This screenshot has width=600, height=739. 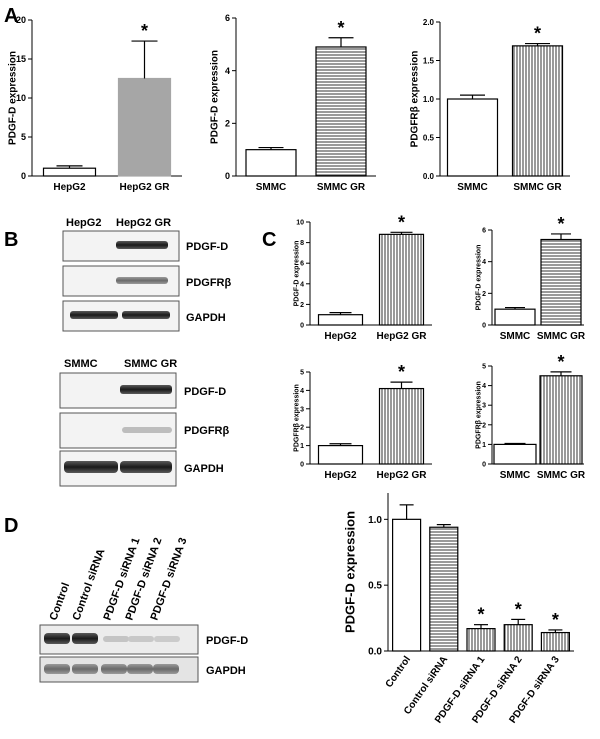 What do you see at coordinates (150, 364) in the screenshot?
I see `blot-lane-label: SMMC GR` at bounding box center [150, 364].